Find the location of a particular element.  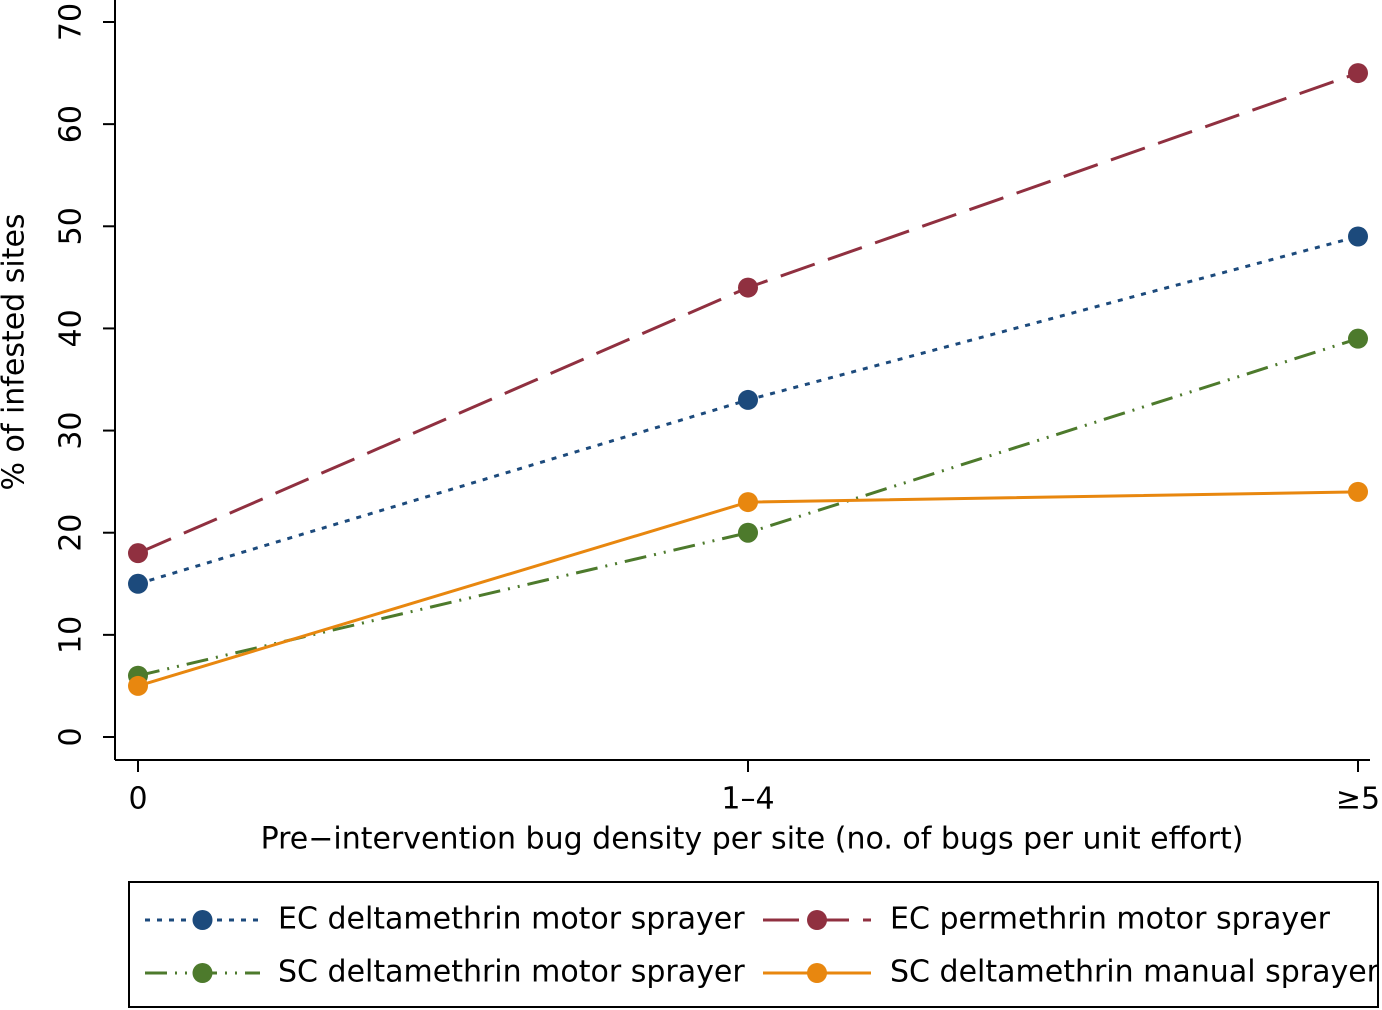

y-axis-label: % of infested sites is located at coordinates (16, 351).